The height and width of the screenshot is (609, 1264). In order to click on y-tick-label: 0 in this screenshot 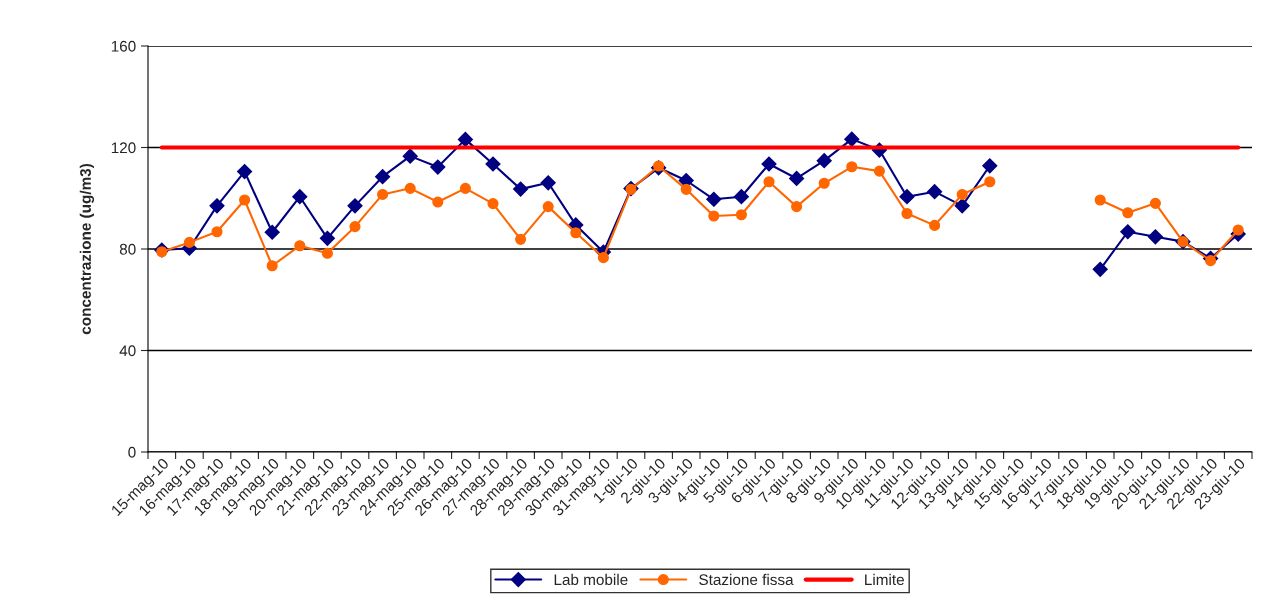, I will do `click(132, 452)`.